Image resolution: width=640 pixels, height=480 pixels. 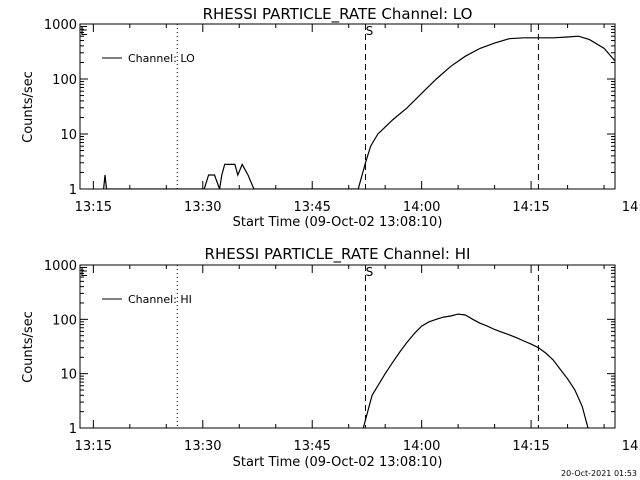 What do you see at coordinates (338, 254) in the screenshot?
I see `chart-title: RHESSI PARTICLE_RATE Channel: HI` at bounding box center [338, 254].